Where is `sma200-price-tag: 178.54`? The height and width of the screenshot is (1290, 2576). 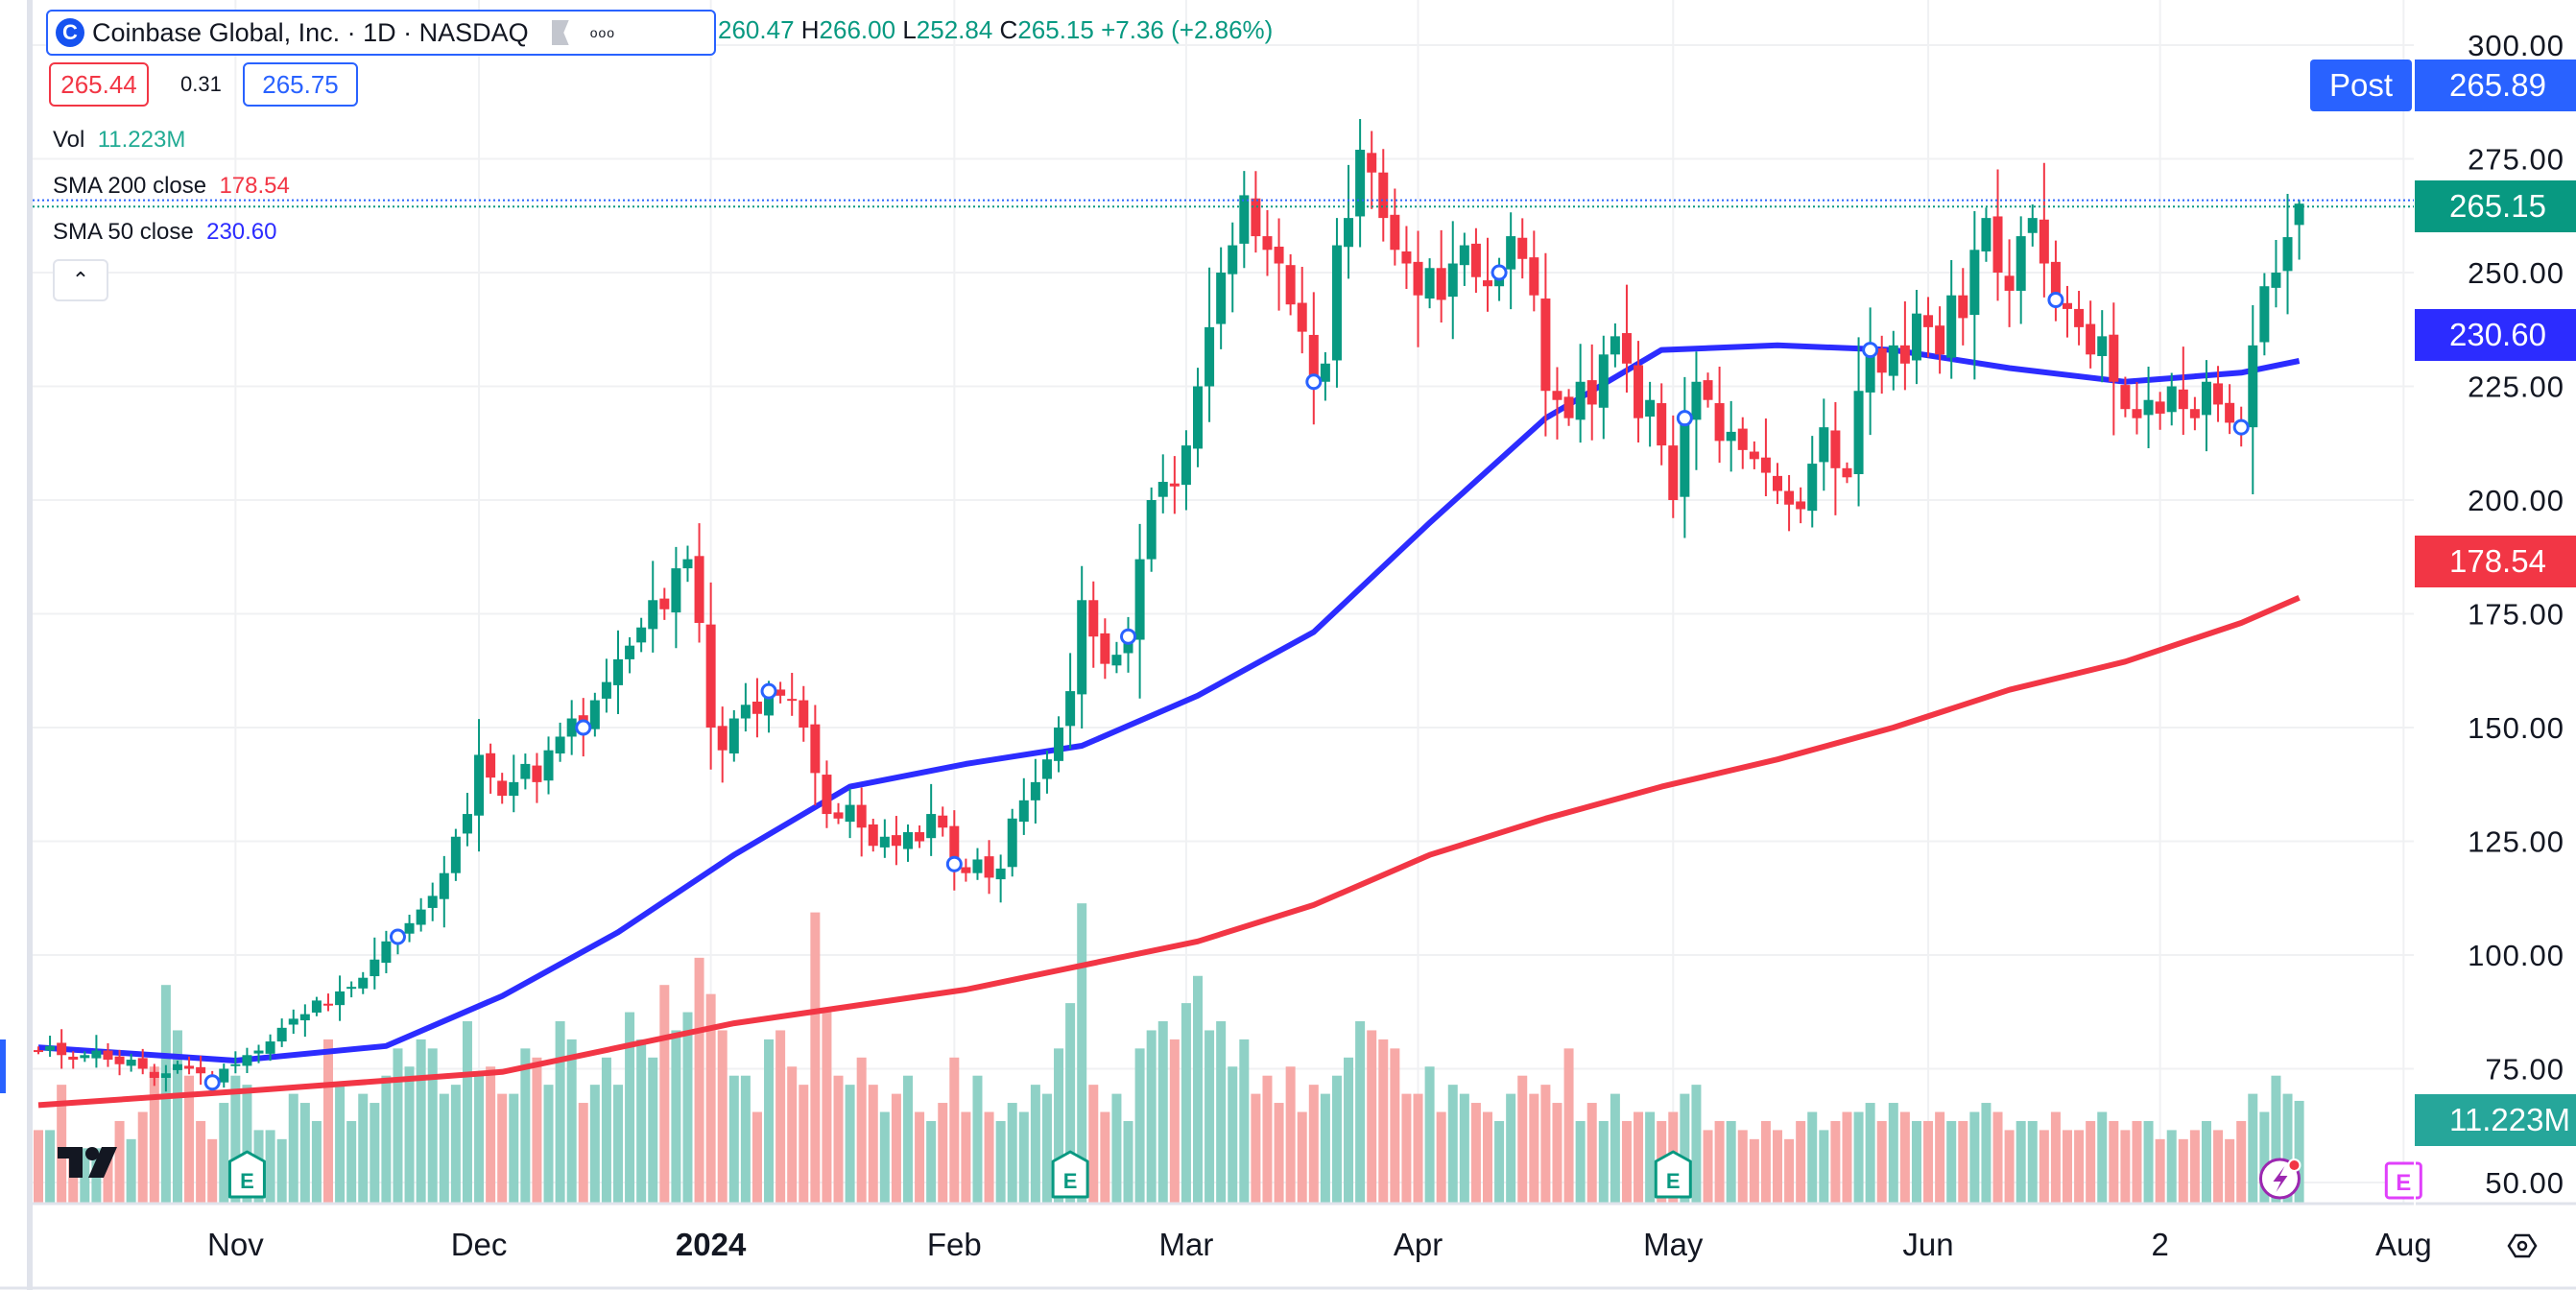 sma200-price-tag: 178.54 is located at coordinates (2495, 561).